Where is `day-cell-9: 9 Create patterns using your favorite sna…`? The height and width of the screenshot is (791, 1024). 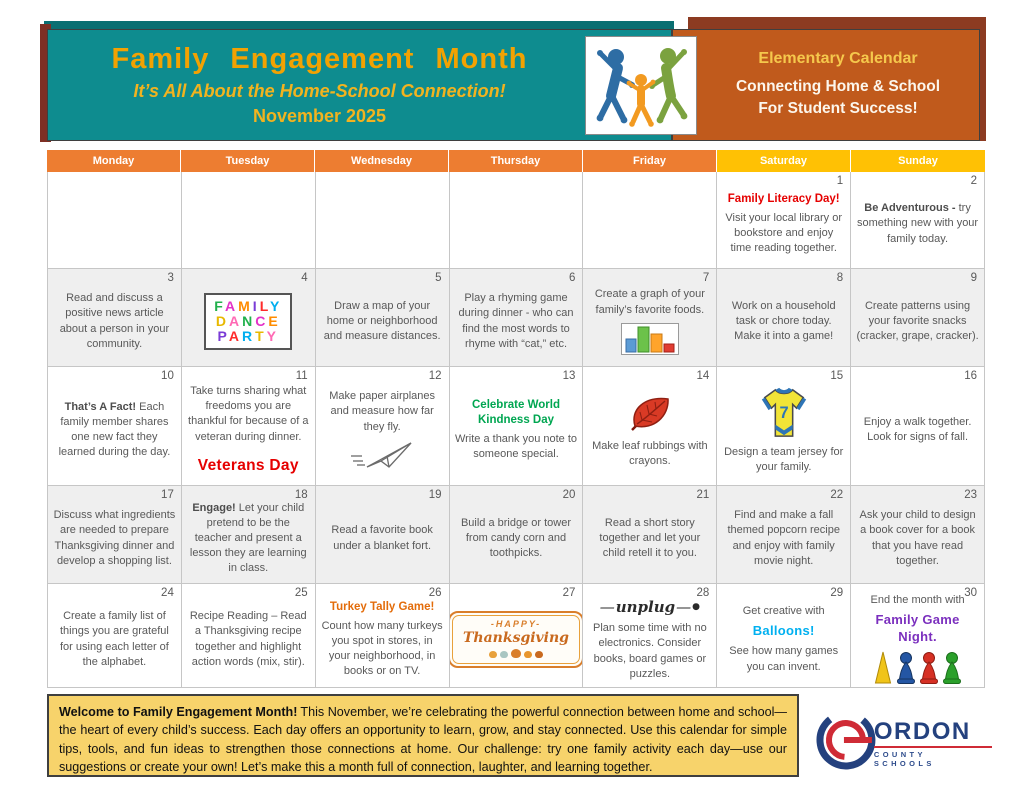
day-cell-9: 9 Create patterns using your favorite sna… is located at coordinates (918, 318).